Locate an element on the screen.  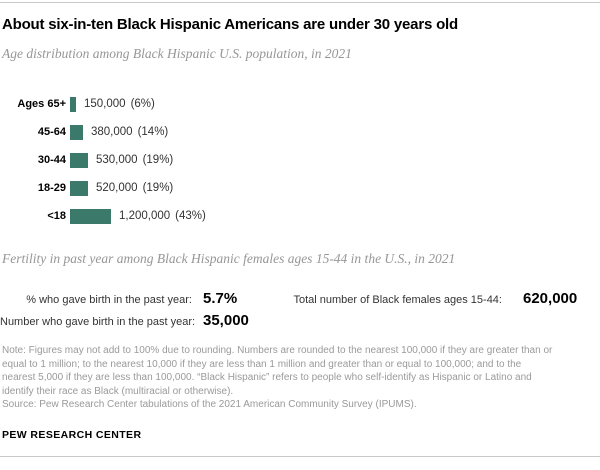
stat-value-number-birth: 35,000 is located at coordinates (226, 320).